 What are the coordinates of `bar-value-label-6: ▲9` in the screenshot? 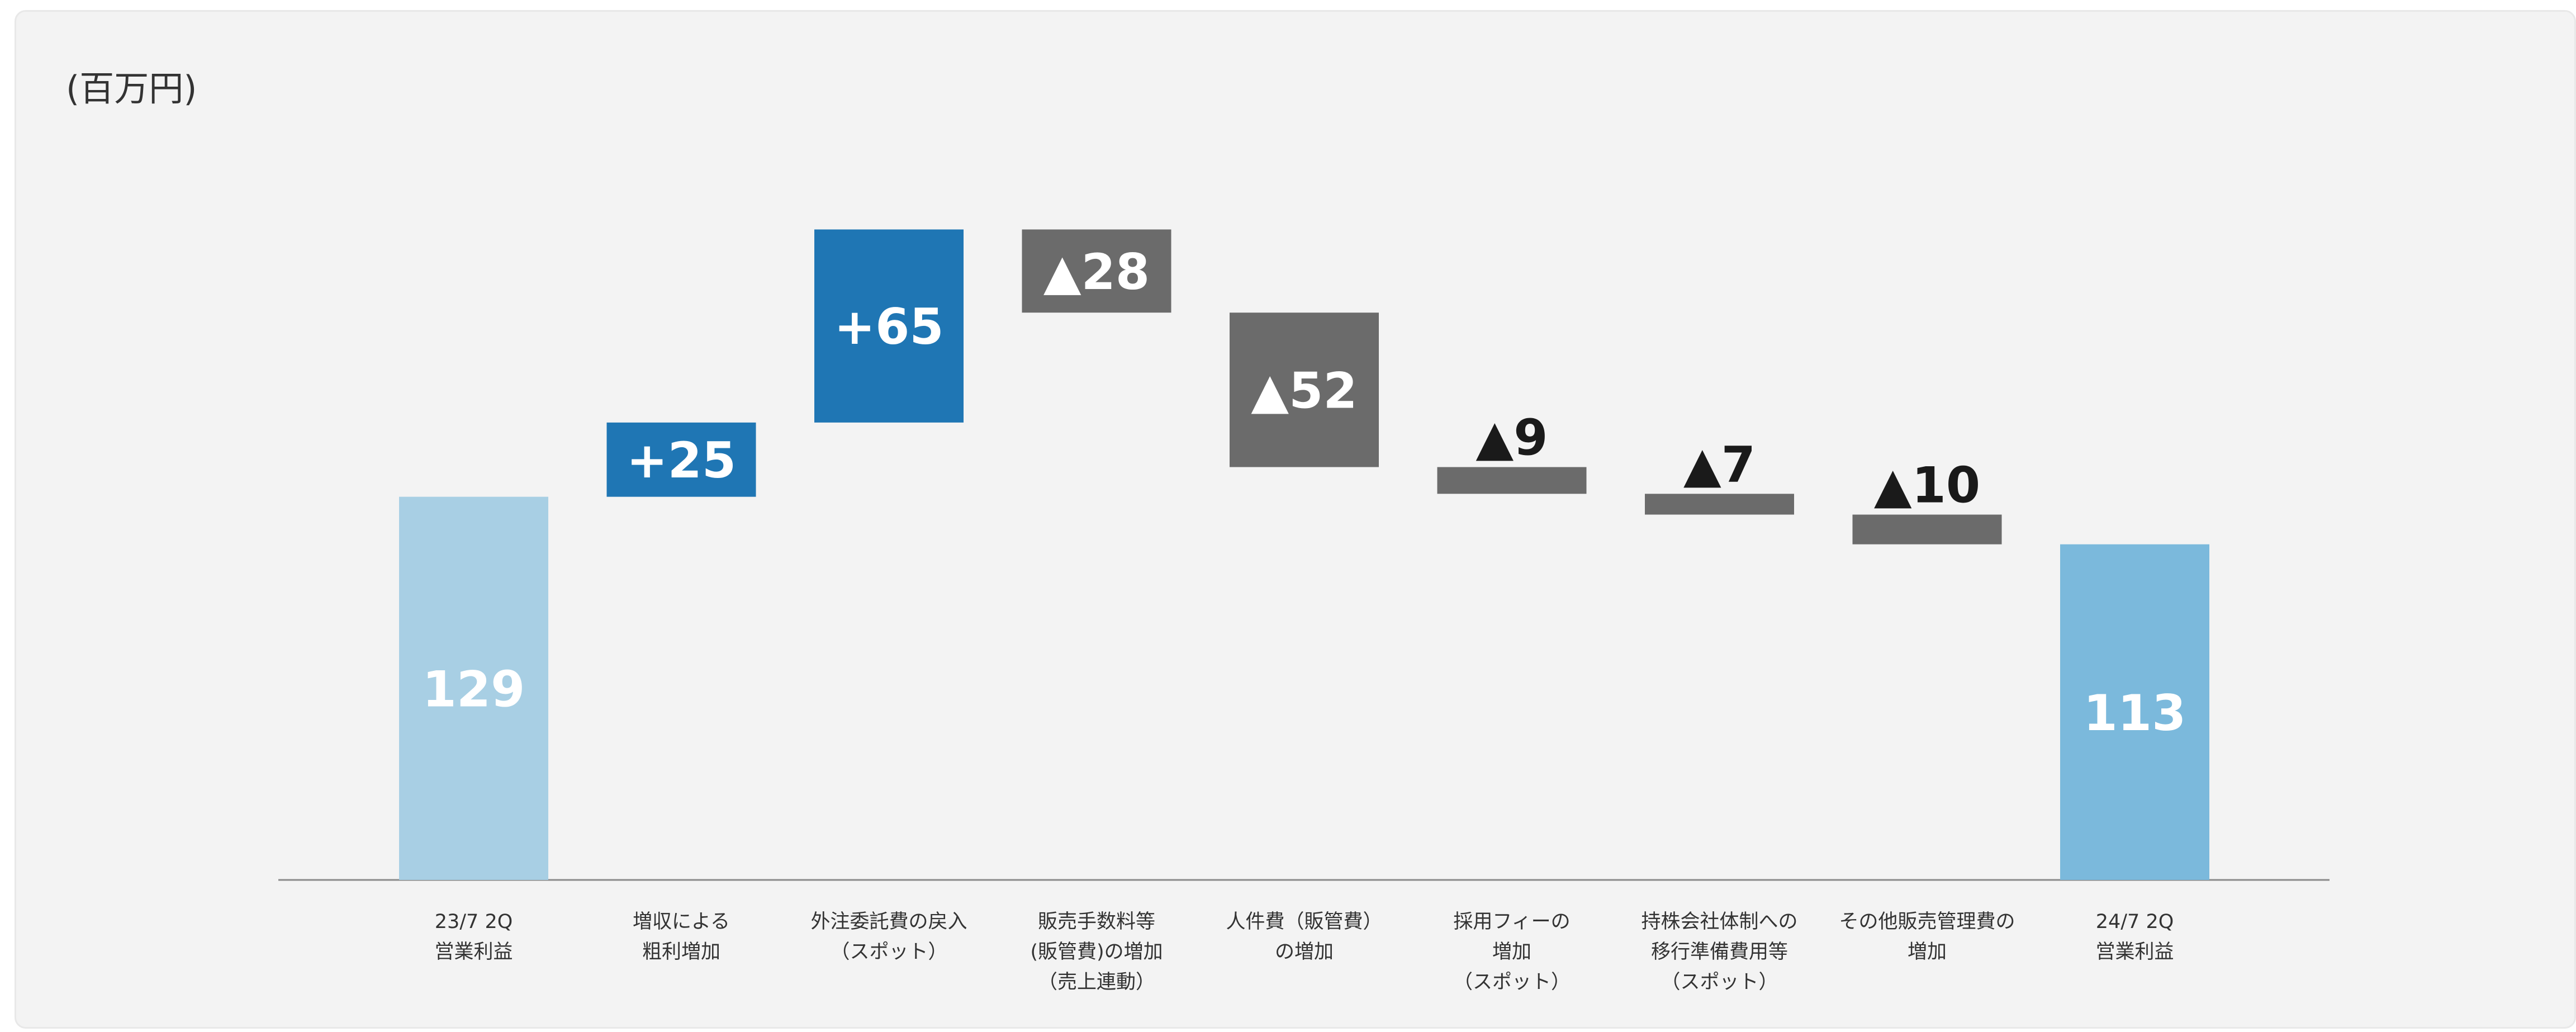 It's located at (1512, 437).